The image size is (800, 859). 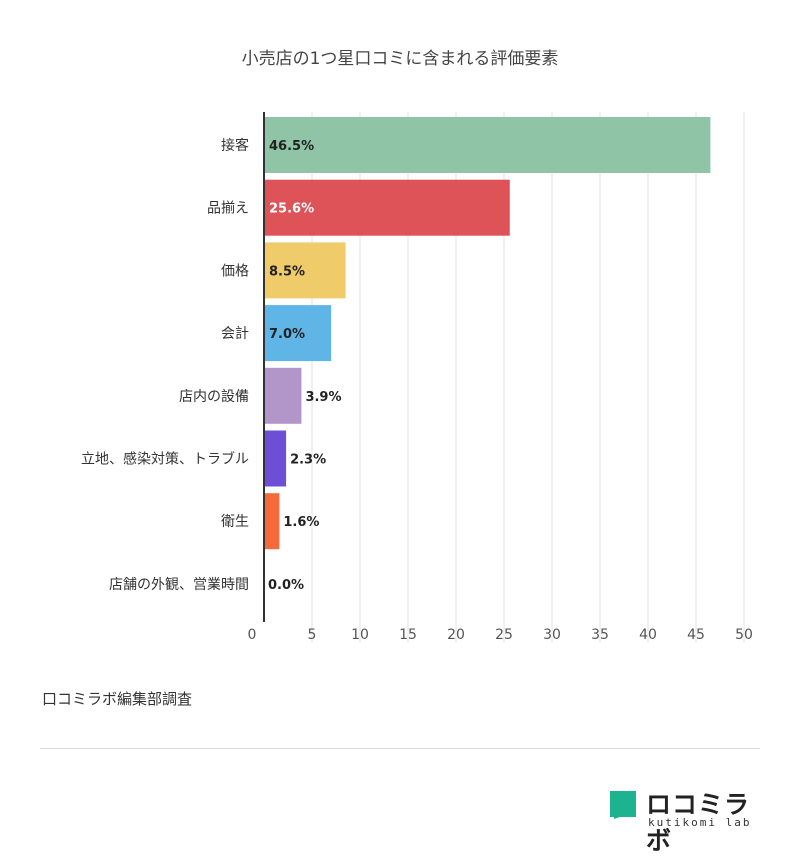 I want to click on x-tick-labels: 0 5 10 15 20 25 30 35 40 45 50, so click(x=500, y=635).